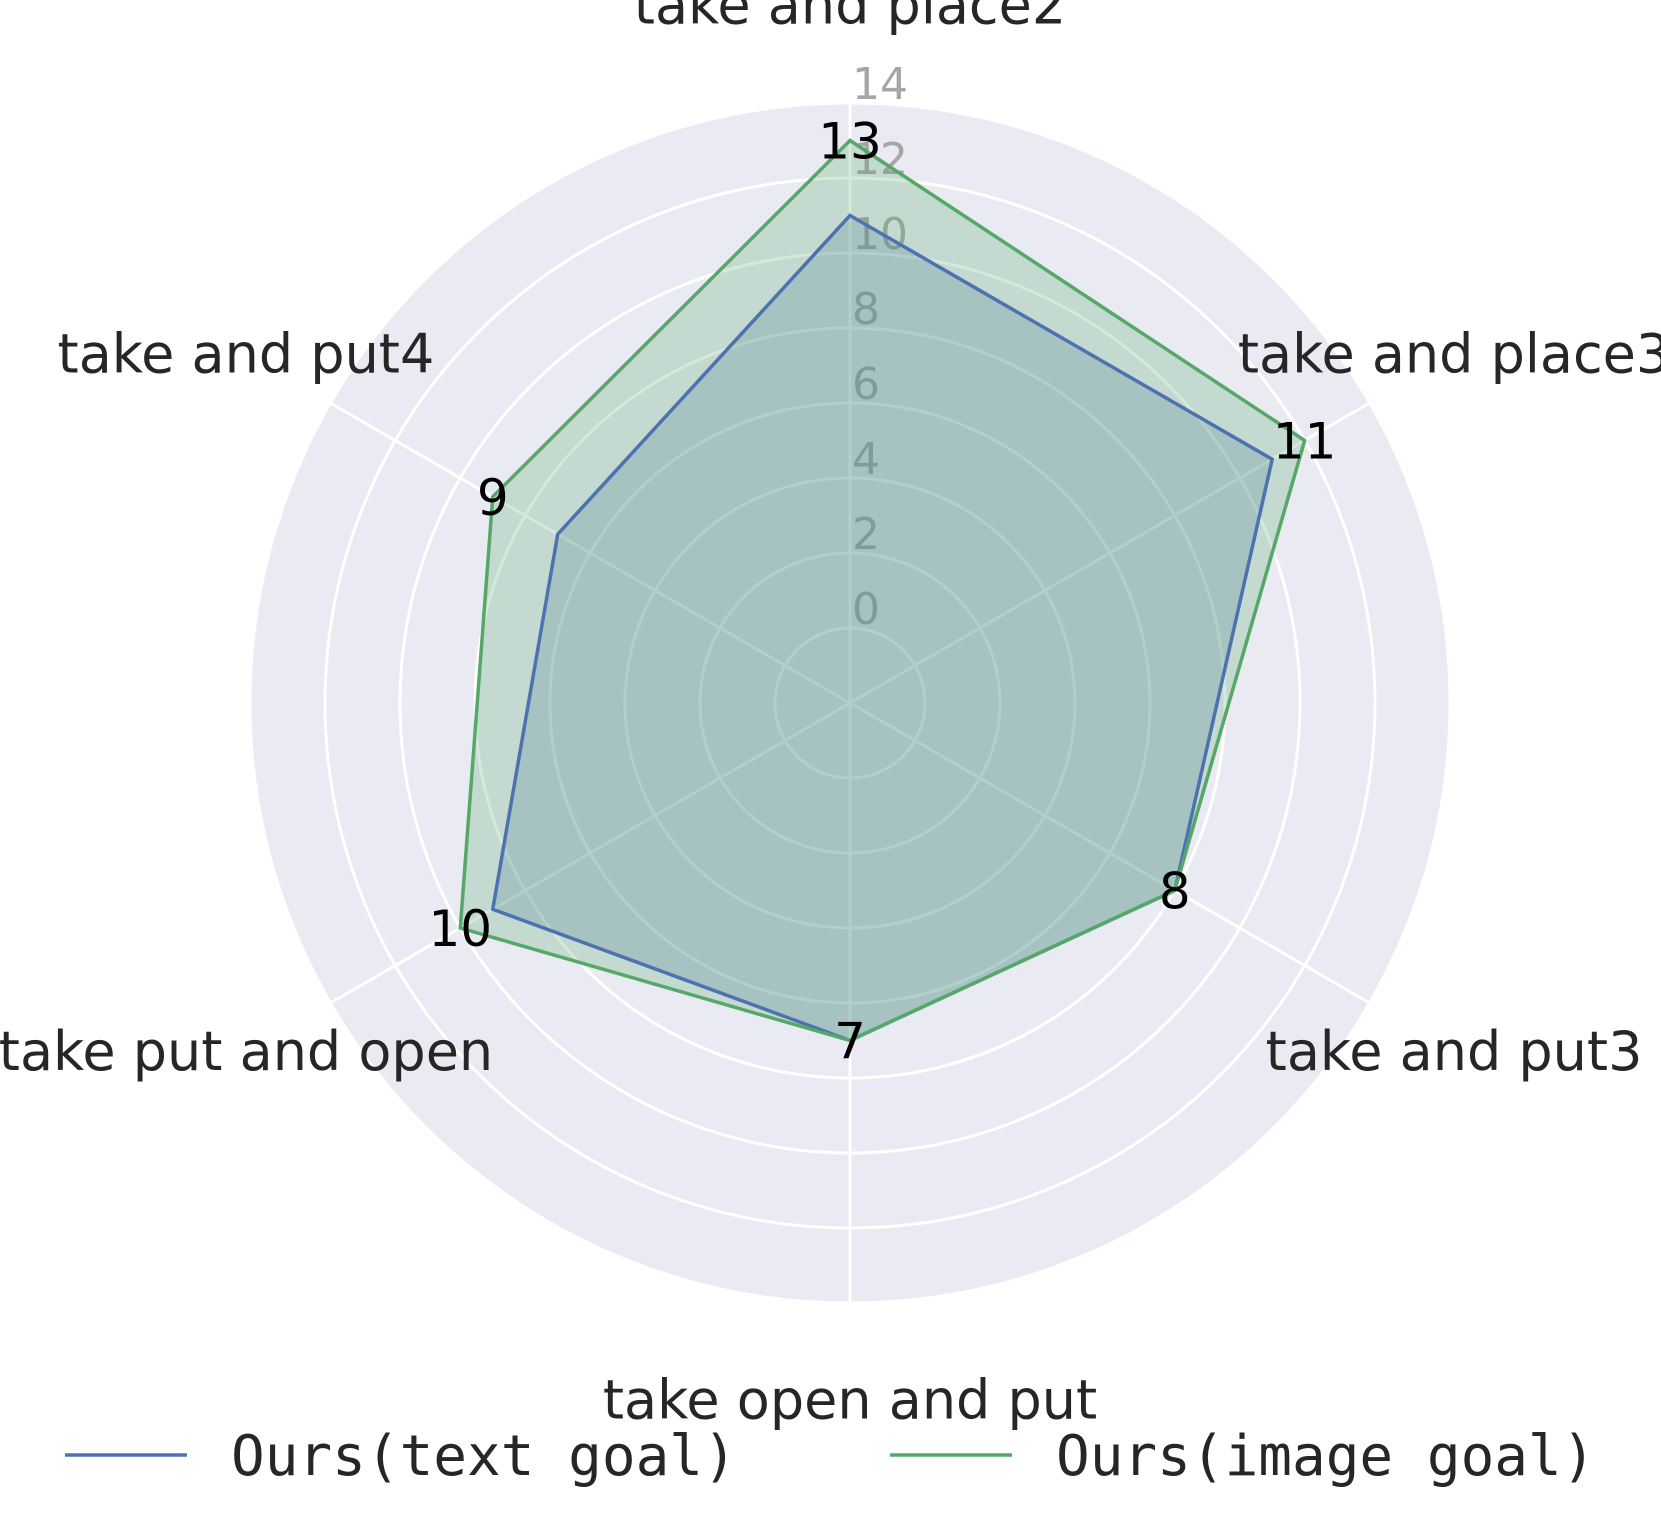  I want to click on data-label-1: 11, so click(1305, 442).